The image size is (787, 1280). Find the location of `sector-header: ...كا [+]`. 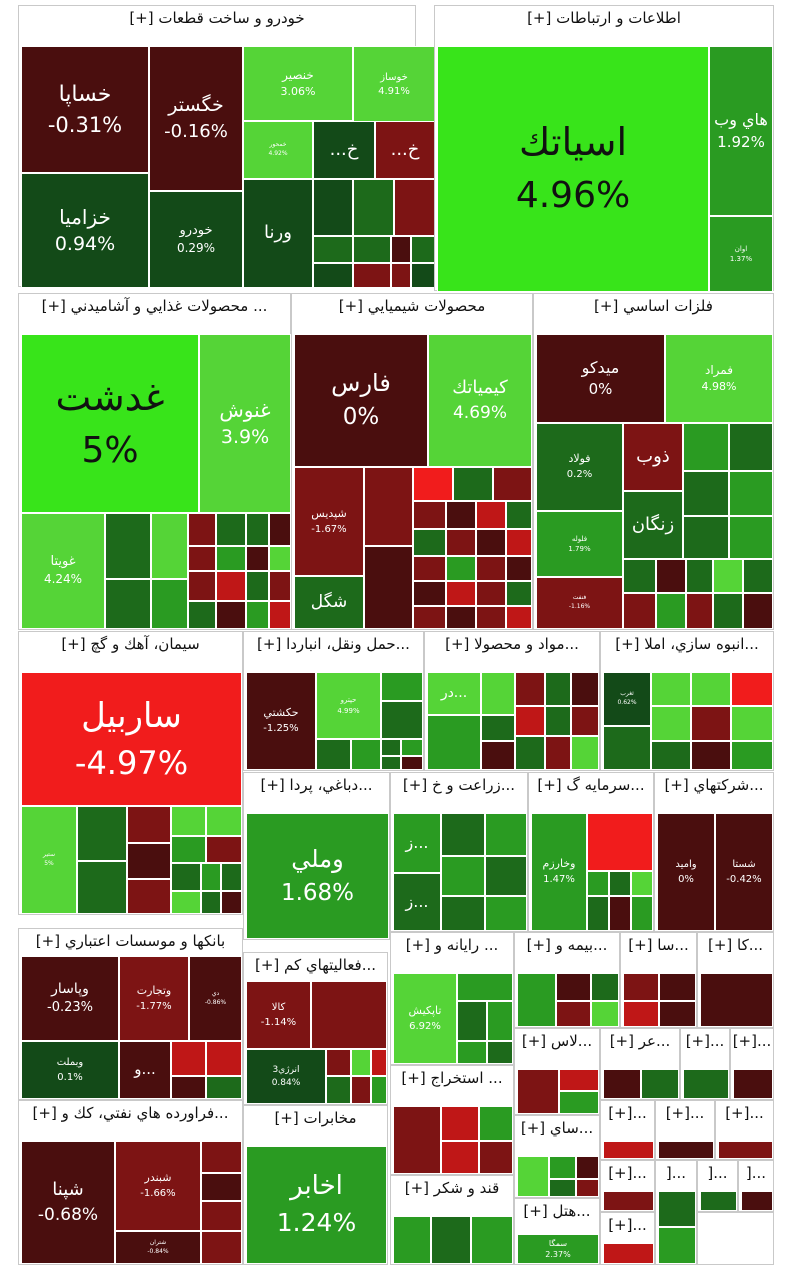

sector-header: ...كا [+] is located at coordinates (735, 945).